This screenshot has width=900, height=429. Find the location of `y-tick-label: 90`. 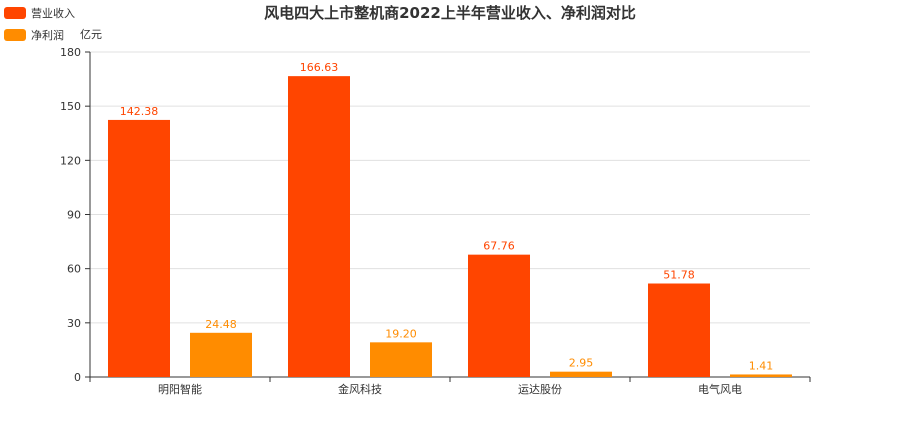

y-tick-label: 90 is located at coordinates (74, 215).